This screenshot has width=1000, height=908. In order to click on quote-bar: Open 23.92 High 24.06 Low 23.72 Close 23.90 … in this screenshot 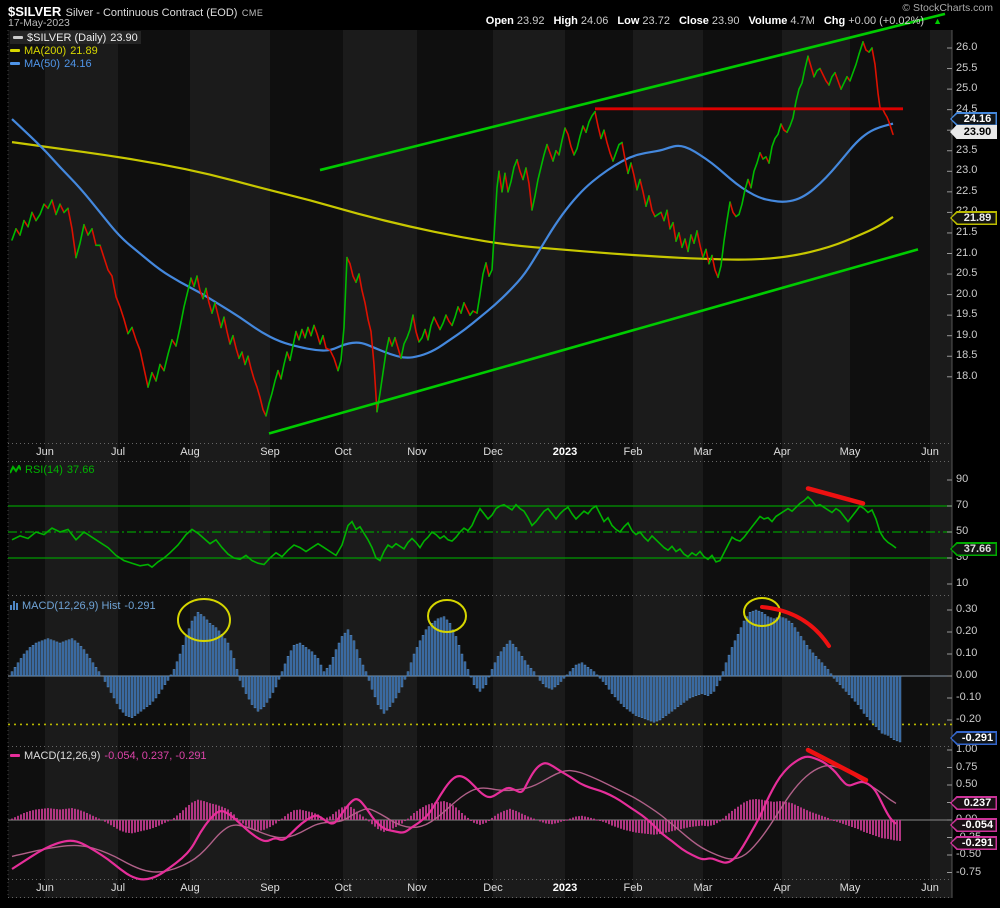, I will do `click(714, 21)`.